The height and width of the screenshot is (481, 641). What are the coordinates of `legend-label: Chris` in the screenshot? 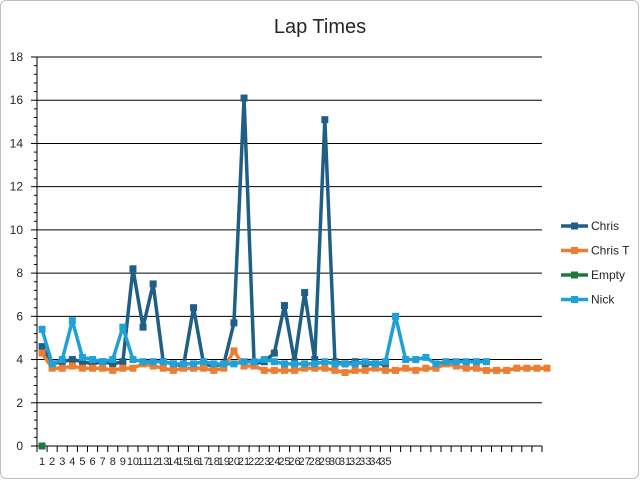 It's located at (605, 226).